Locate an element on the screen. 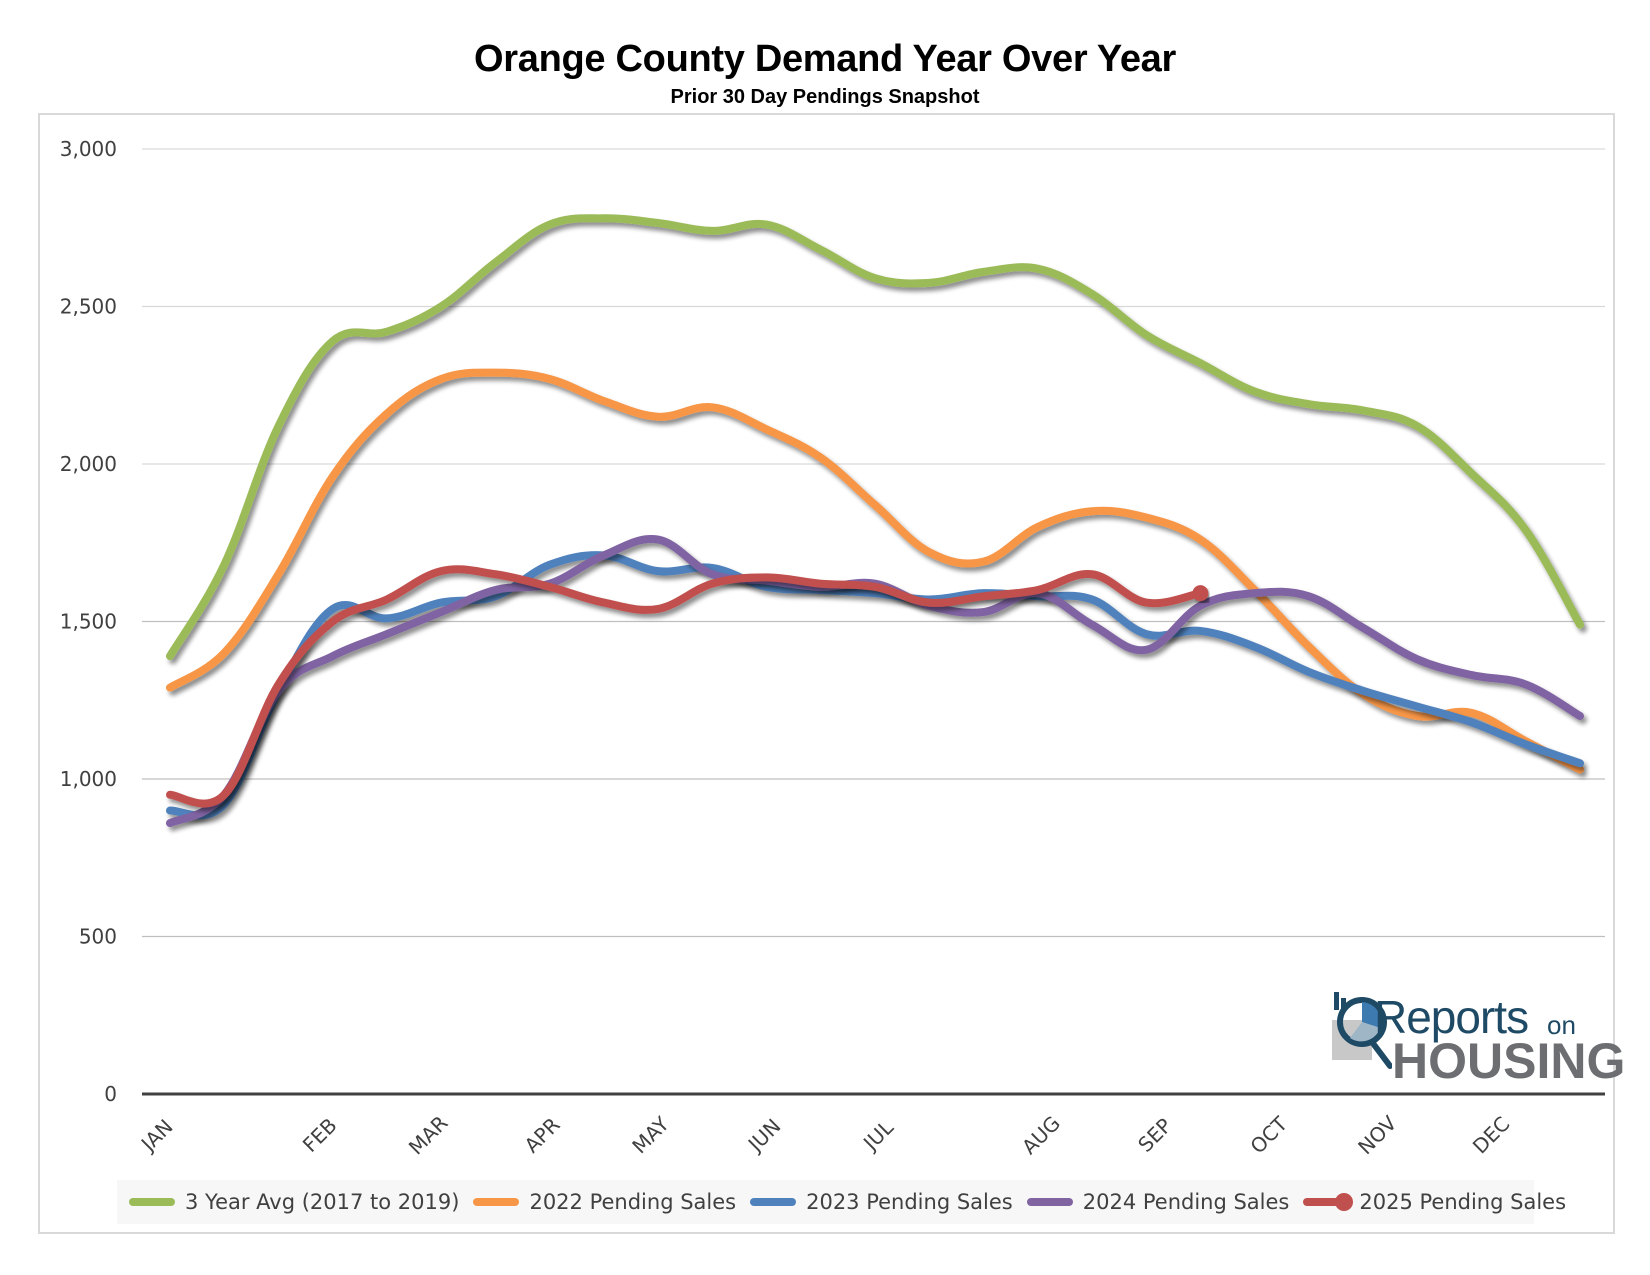 The image size is (1650, 1275). legend-label: 2022 Pending Sales is located at coordinates (633, 1202).